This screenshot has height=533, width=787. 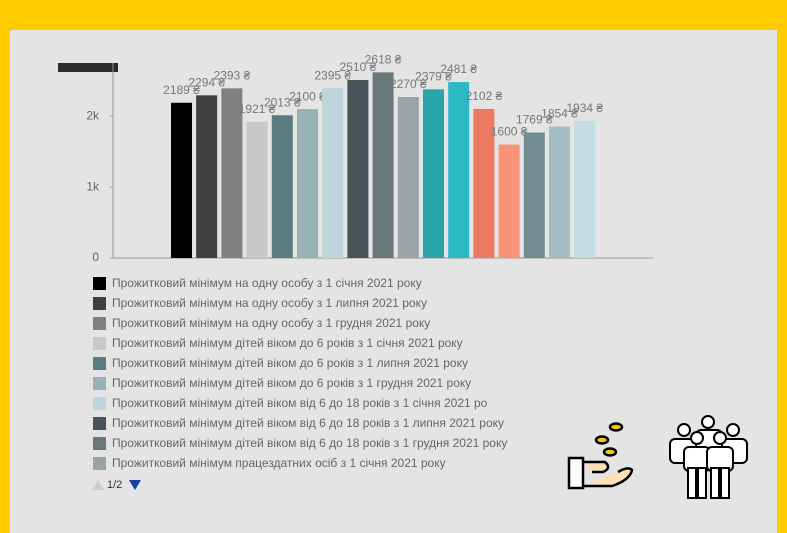 I want to click on value-label: 1921 ₴, so click(x=257, y=109).